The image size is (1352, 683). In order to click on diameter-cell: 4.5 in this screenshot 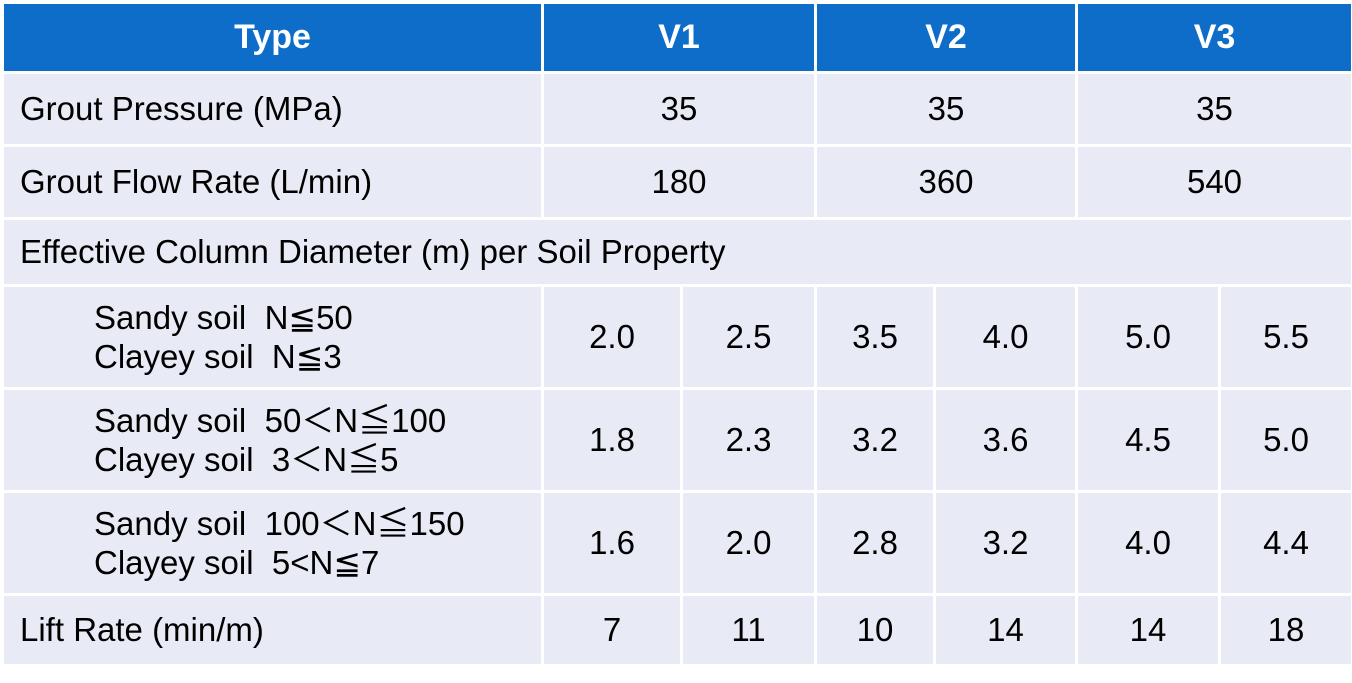, I will do `click(1148, 440)`.